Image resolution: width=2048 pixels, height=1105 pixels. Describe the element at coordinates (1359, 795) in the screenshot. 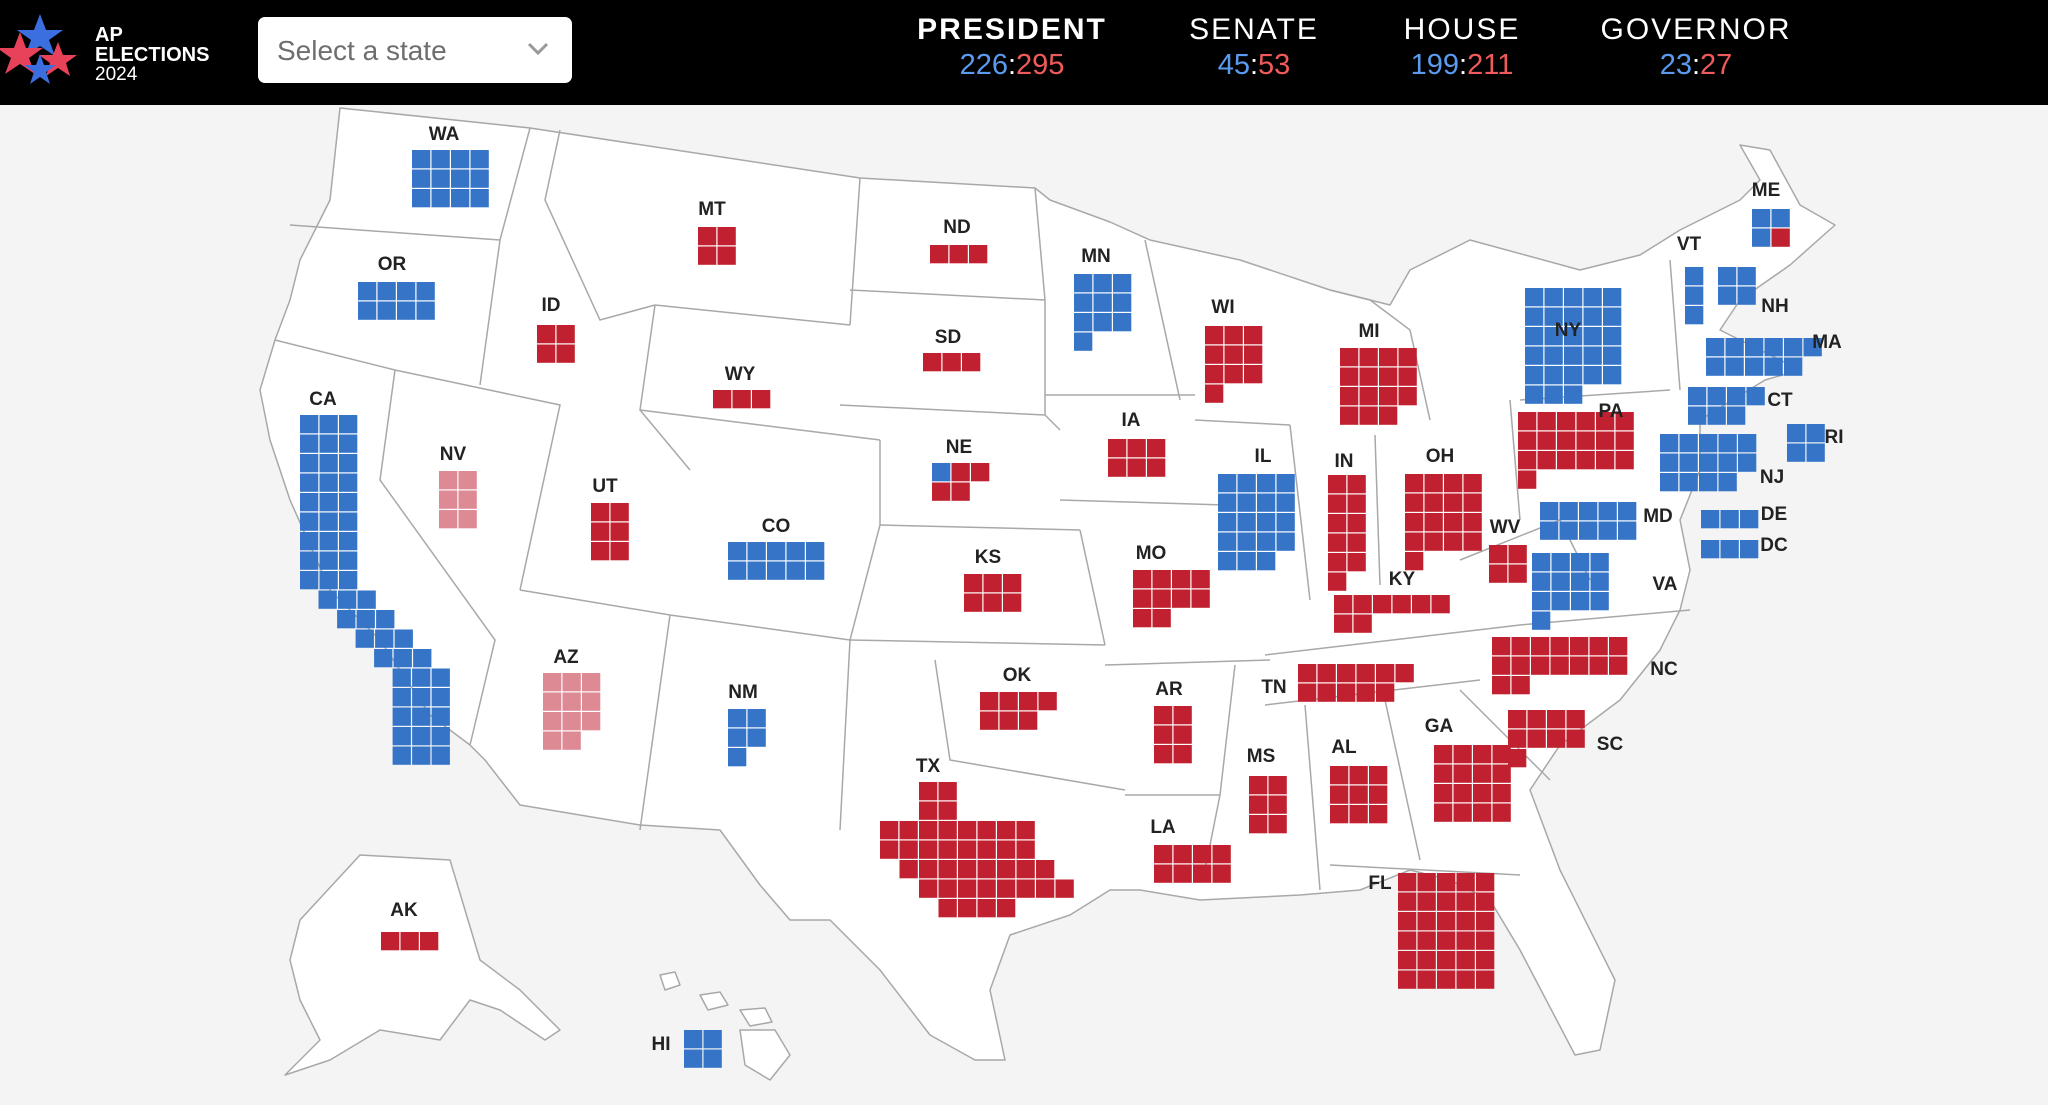

I see `state-tiles-al` at that location.